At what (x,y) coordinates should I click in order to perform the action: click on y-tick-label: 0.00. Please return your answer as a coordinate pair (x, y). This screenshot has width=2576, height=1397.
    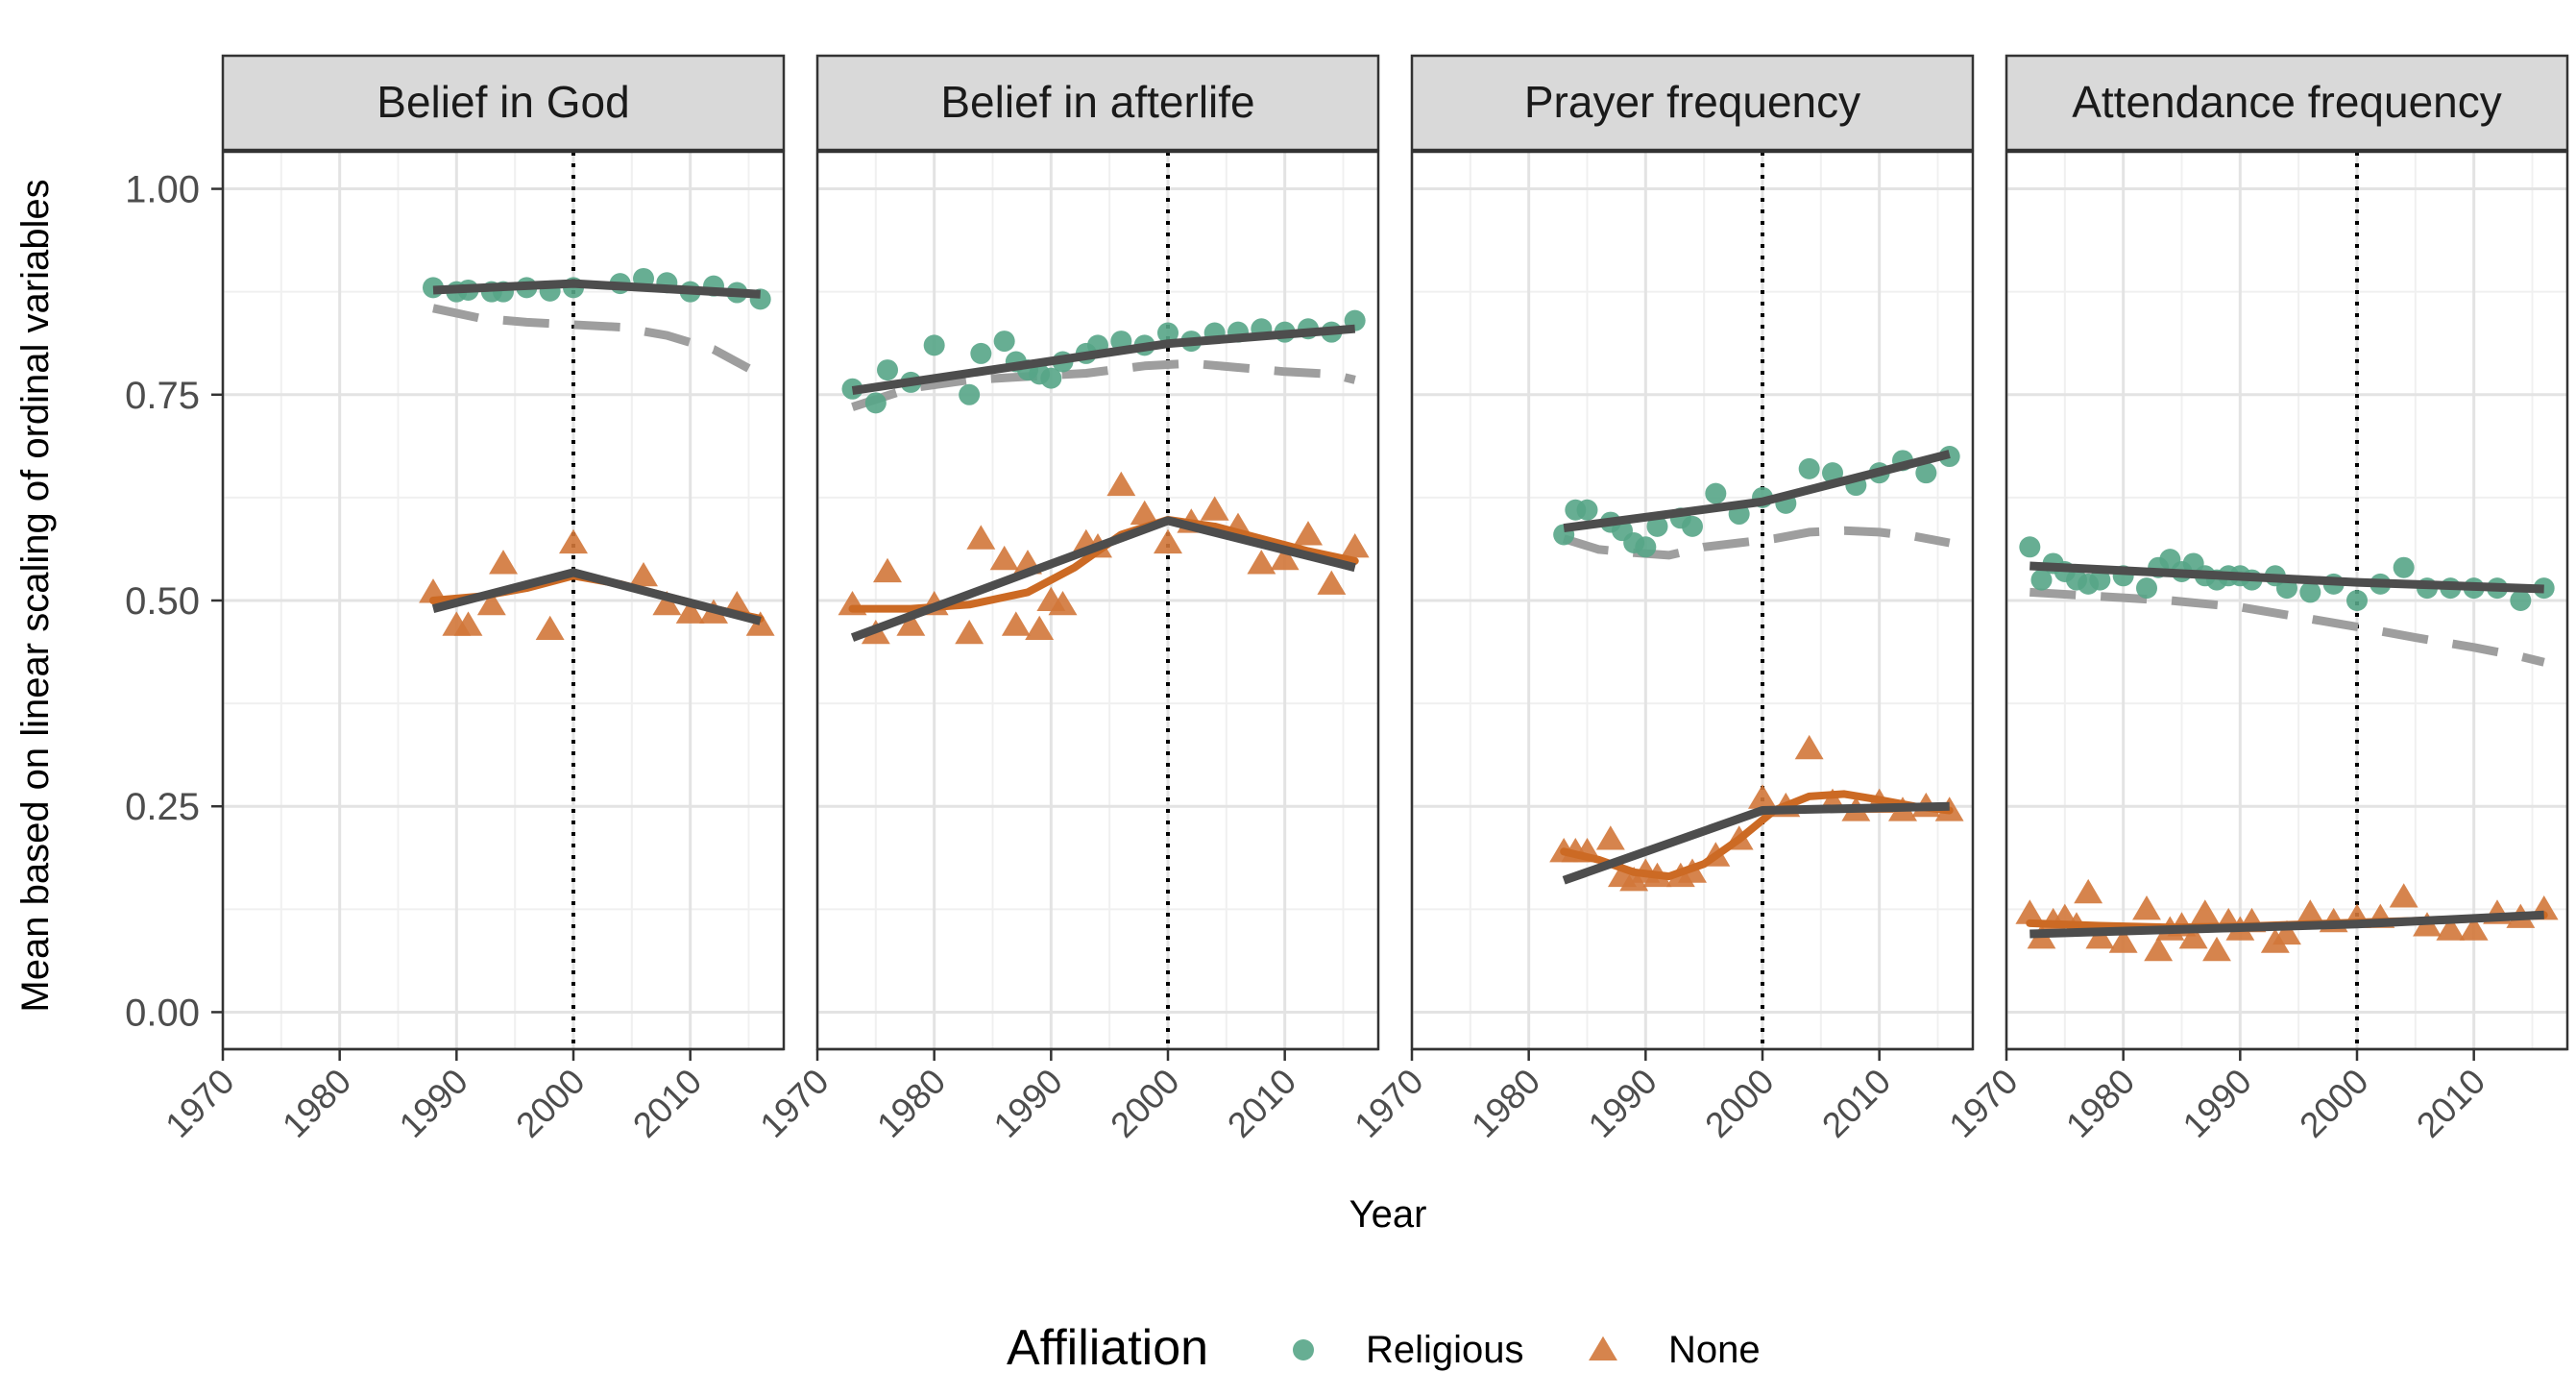
    Looking at the image, I should click on (162, 1013).